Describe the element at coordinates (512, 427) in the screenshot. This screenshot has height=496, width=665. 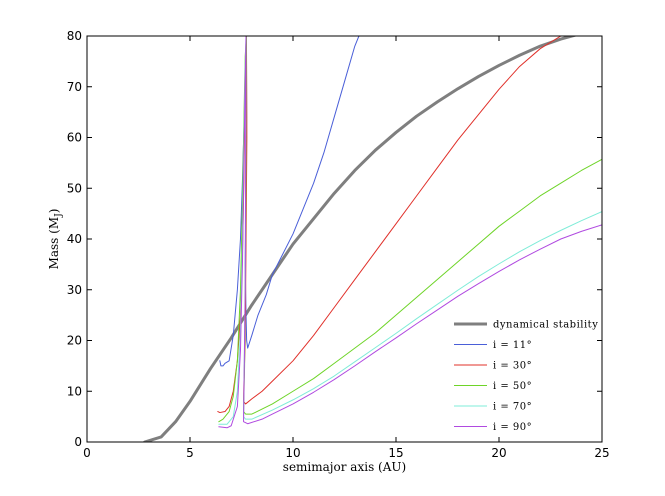
I see `legend-label-5: i = 90°` at that location.